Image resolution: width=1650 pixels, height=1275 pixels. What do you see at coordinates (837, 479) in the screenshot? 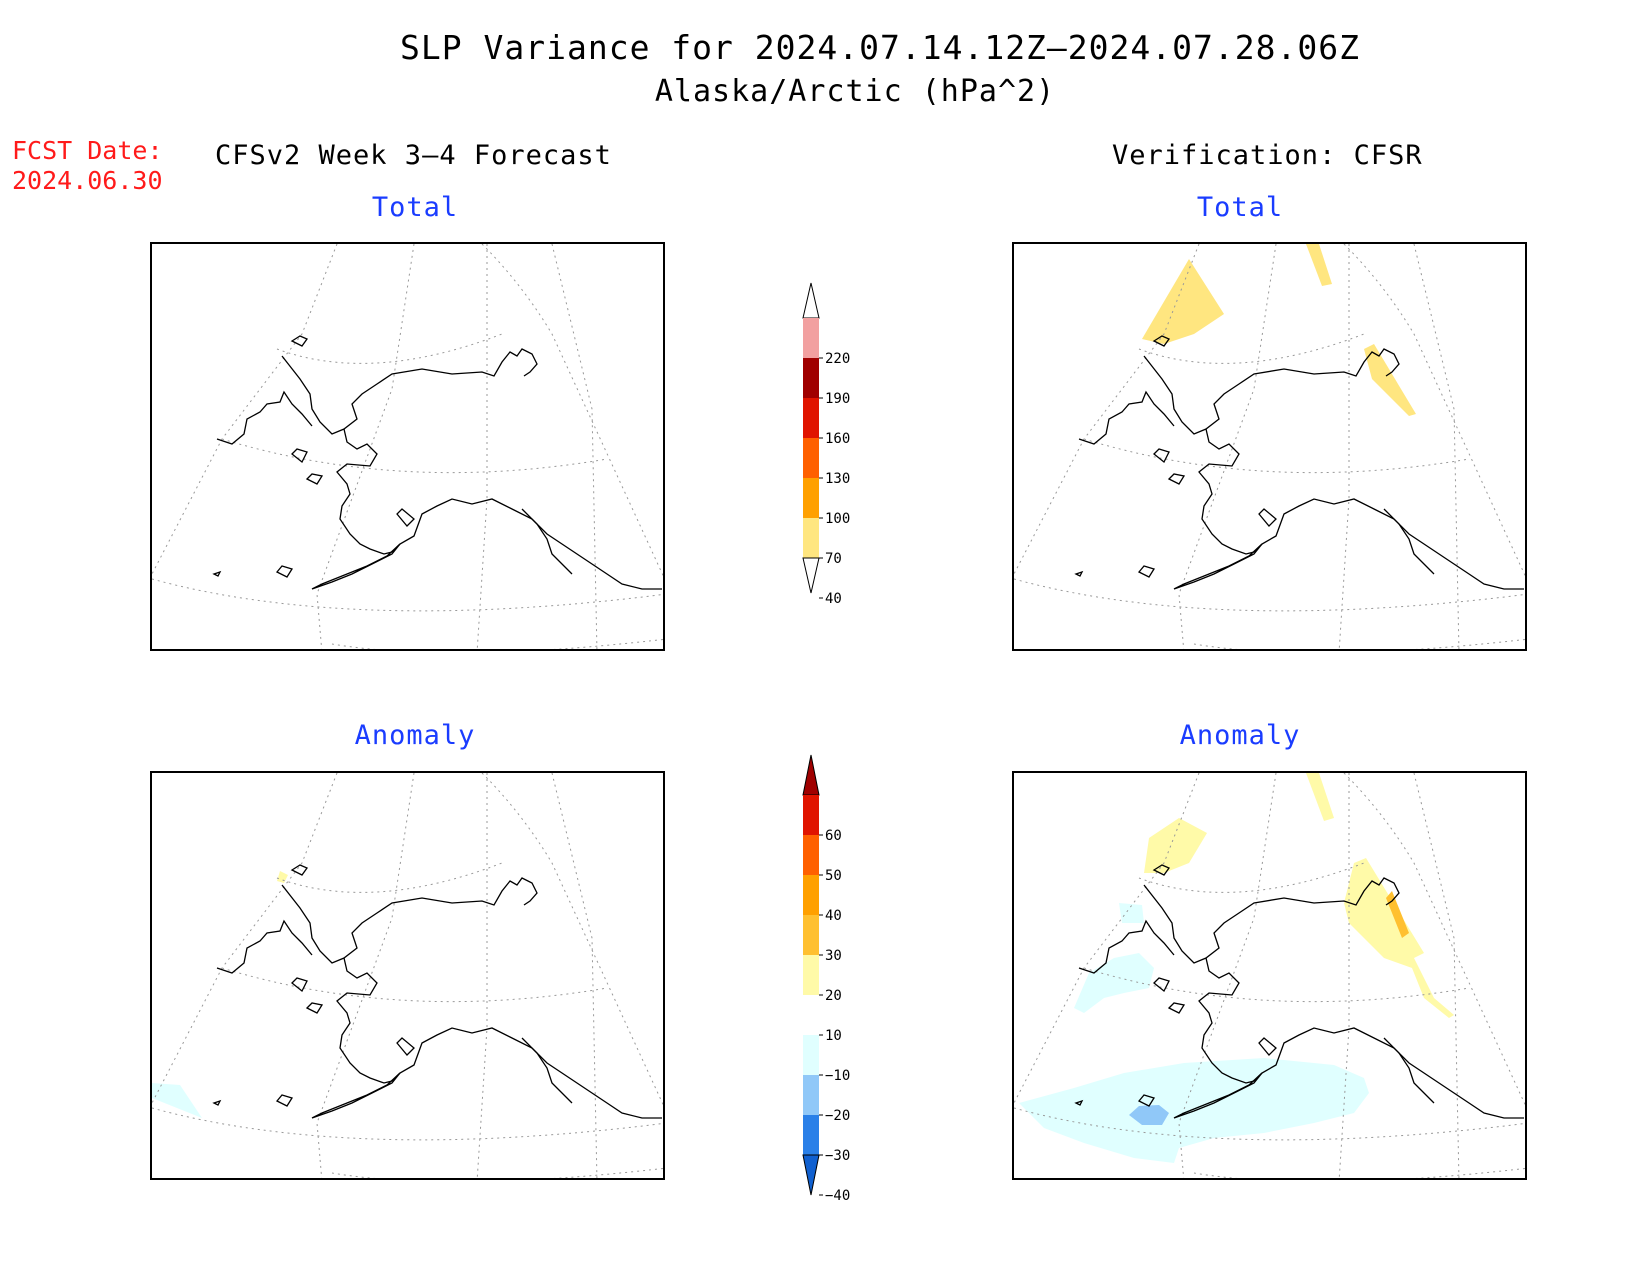
I see `colorbar-tick-label: 130` at bounding box center [837, 479].